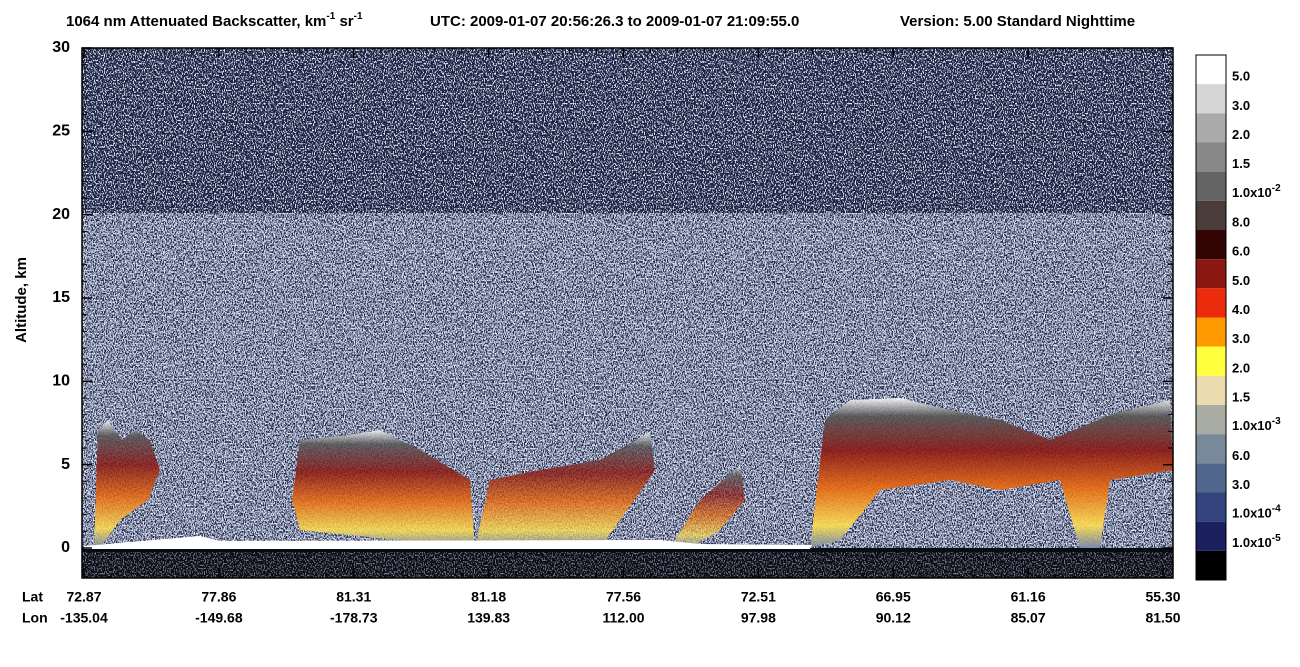 The width and height of the screenshot is (1300, 667). What do you see at coordinates (1162, 618) in the screenshot?
I see `x-tick-label: 81.50` at bounding box center [1162, 618].